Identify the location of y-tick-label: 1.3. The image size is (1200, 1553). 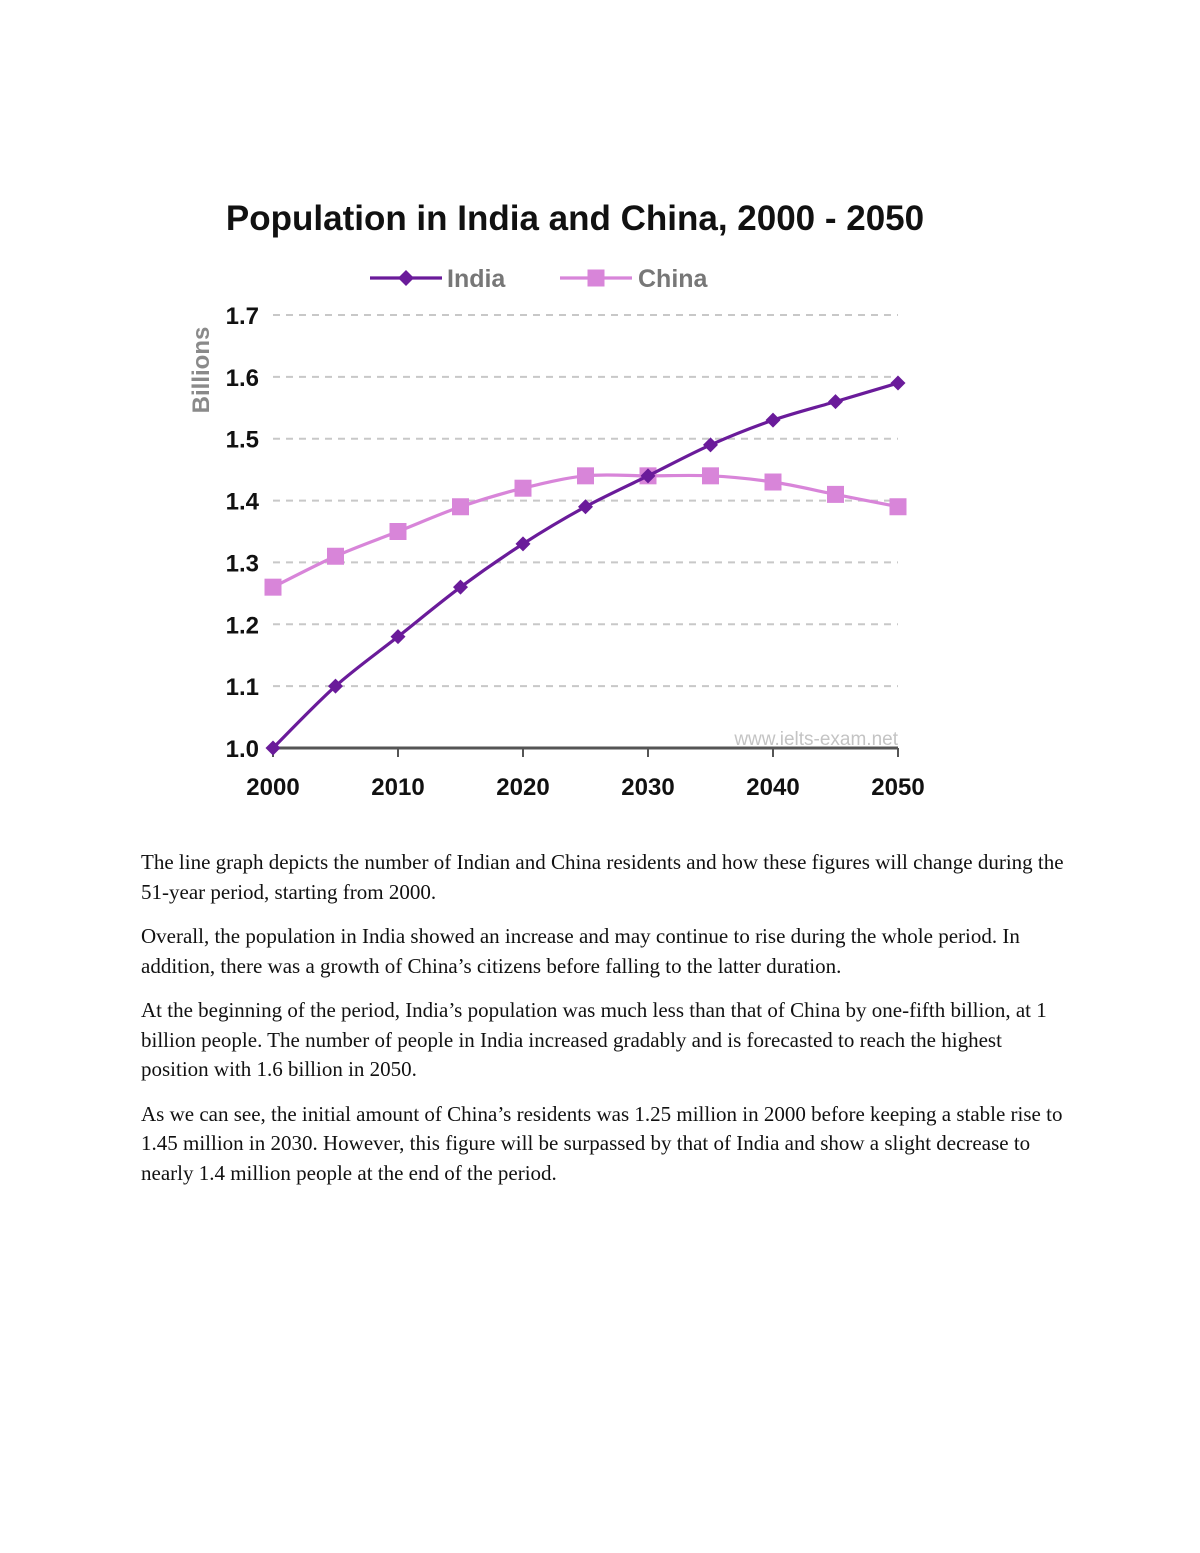
(242, 563).